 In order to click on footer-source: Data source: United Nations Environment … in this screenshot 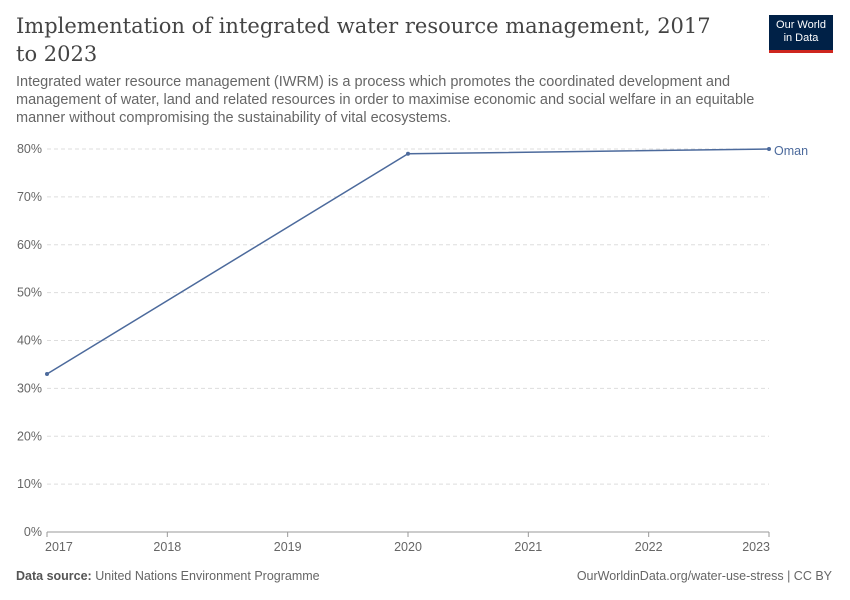, I will do `click(168, 576)`.